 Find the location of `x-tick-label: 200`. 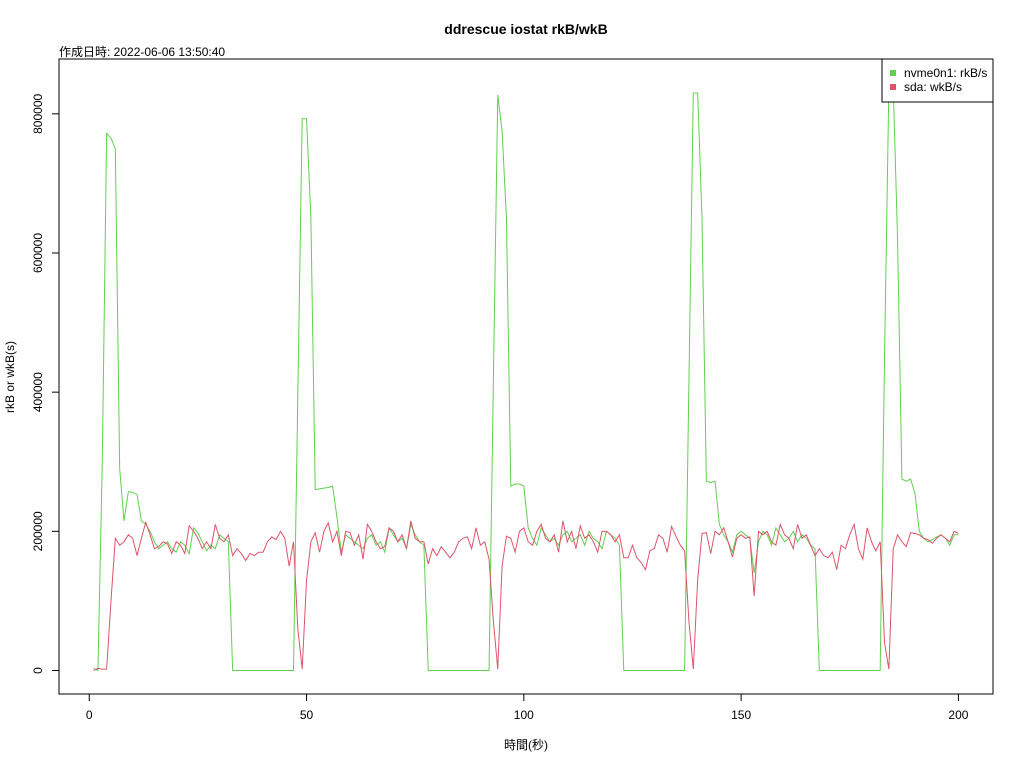

x-tick-label: 200 is located at coordinates (958, 715).